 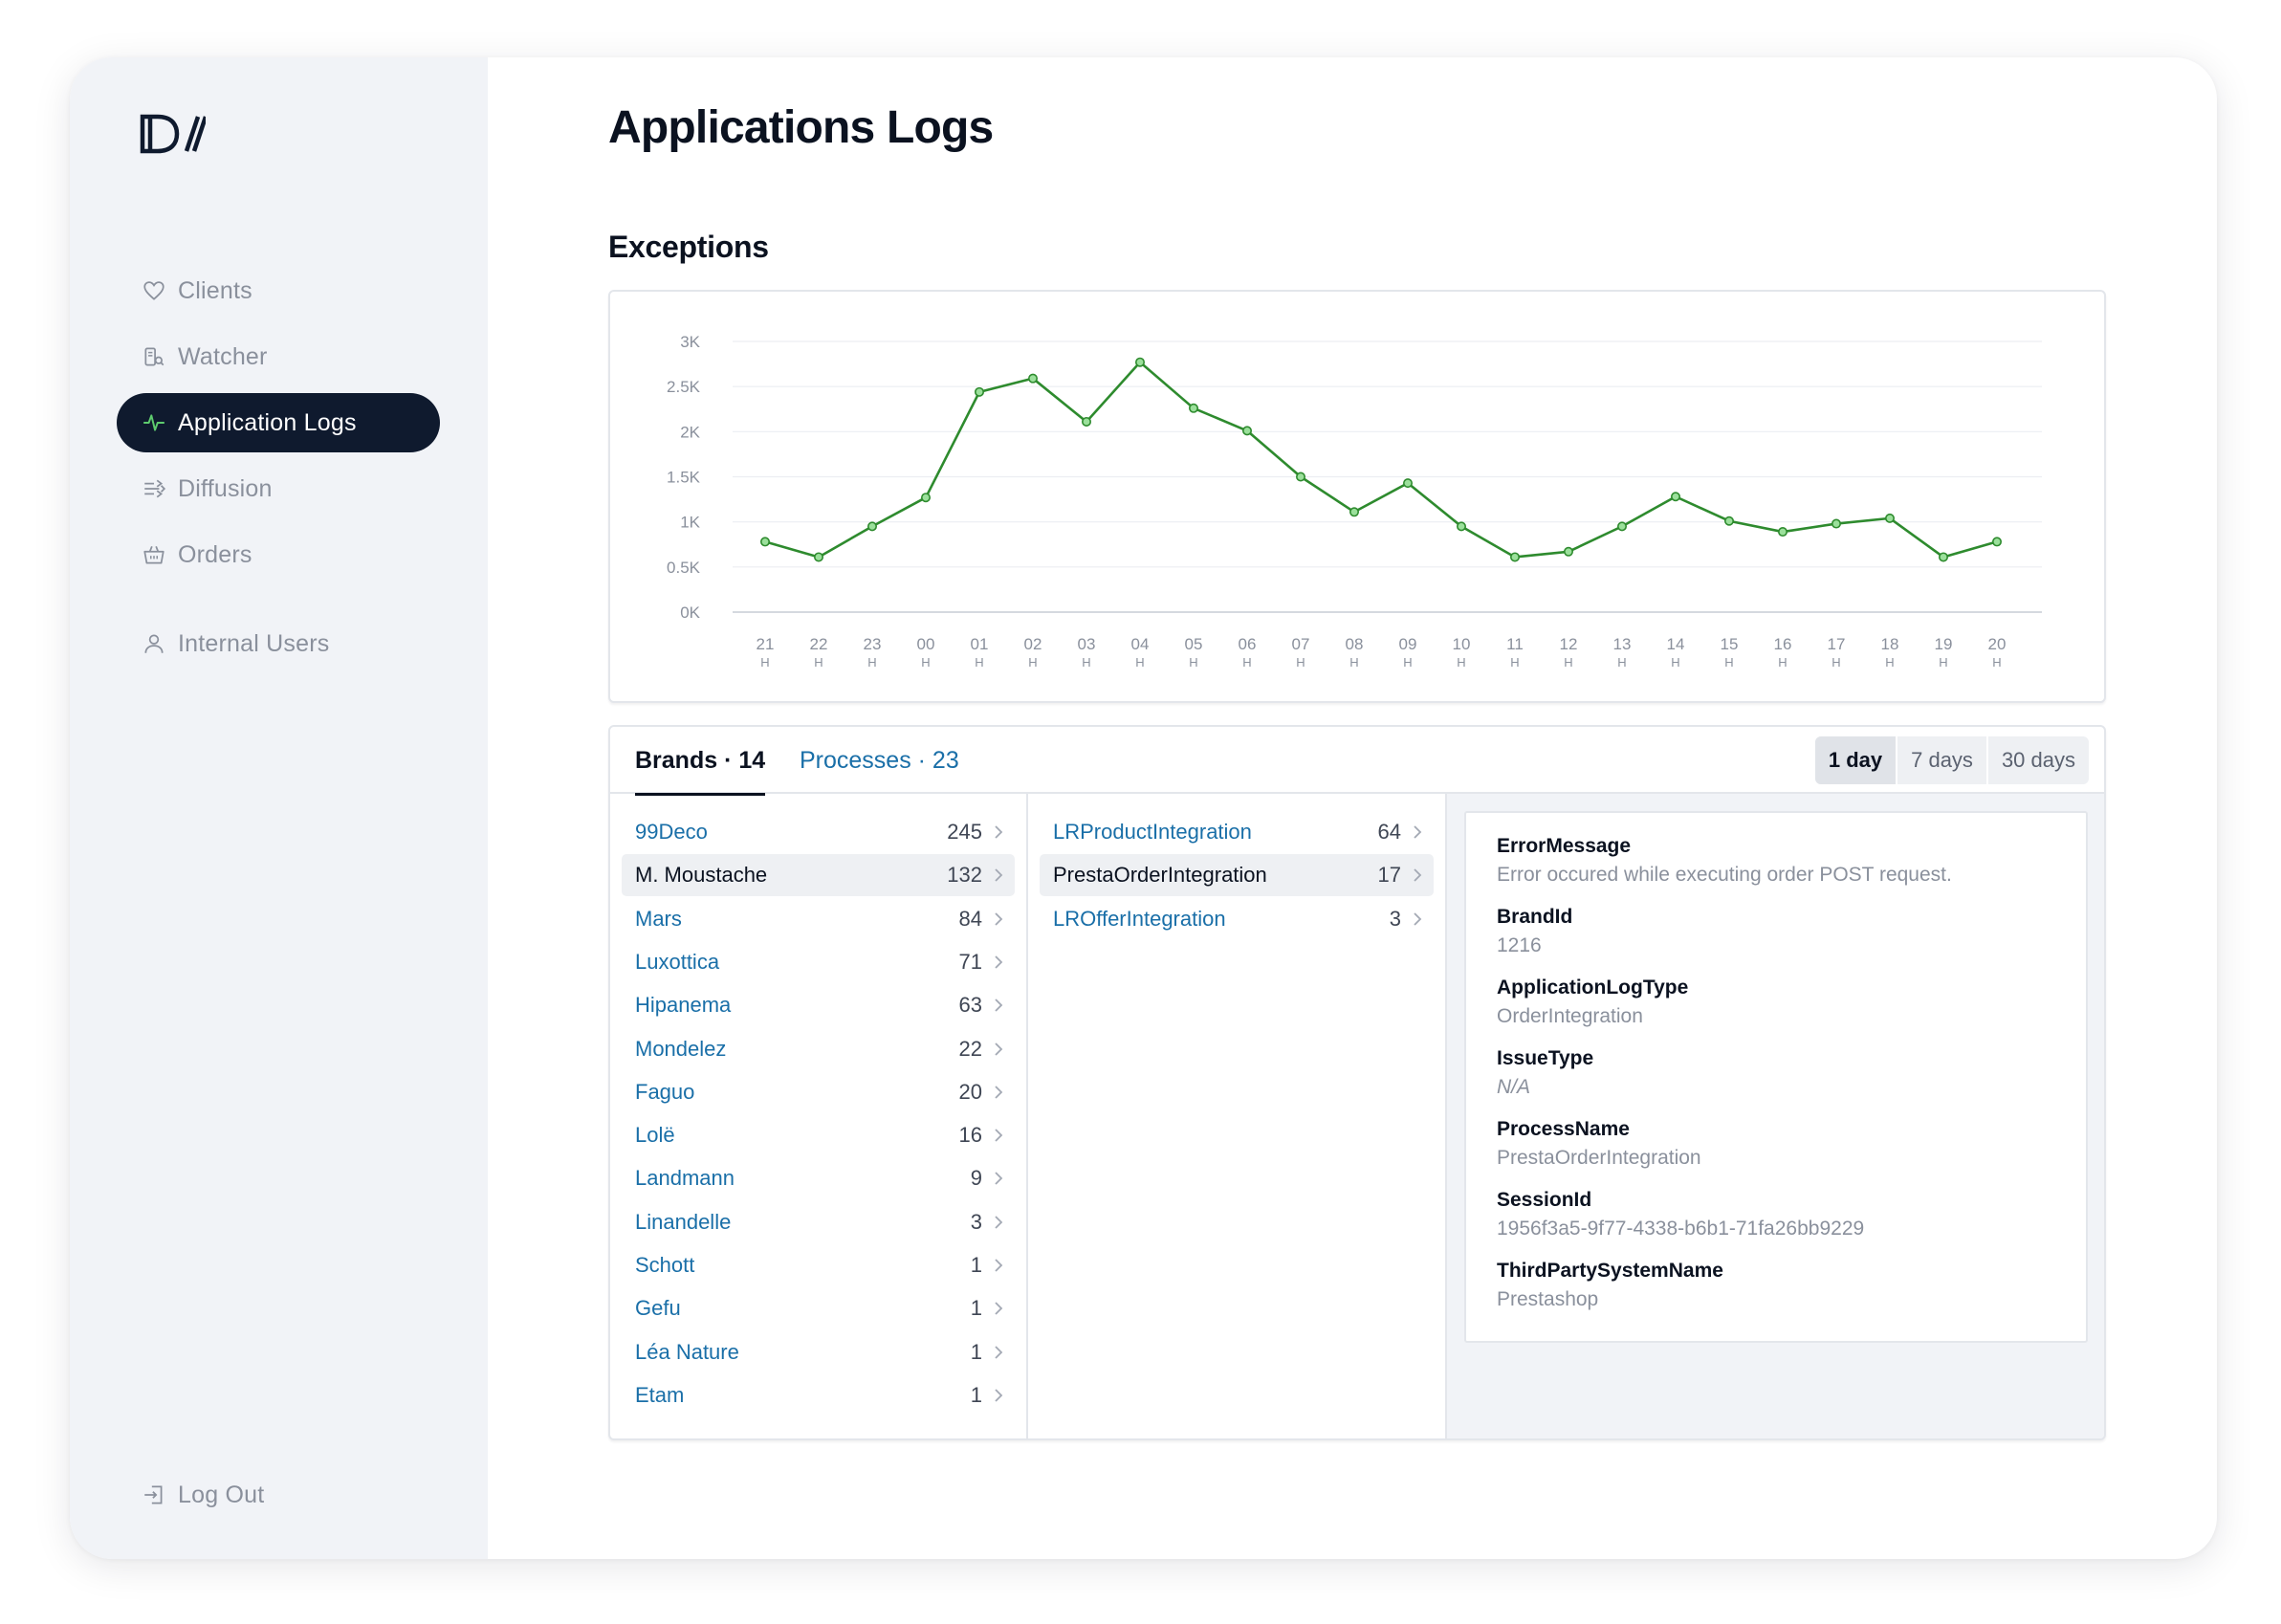 I want to click on brand-row: Luxottica 71, so click(x=818, y=962).